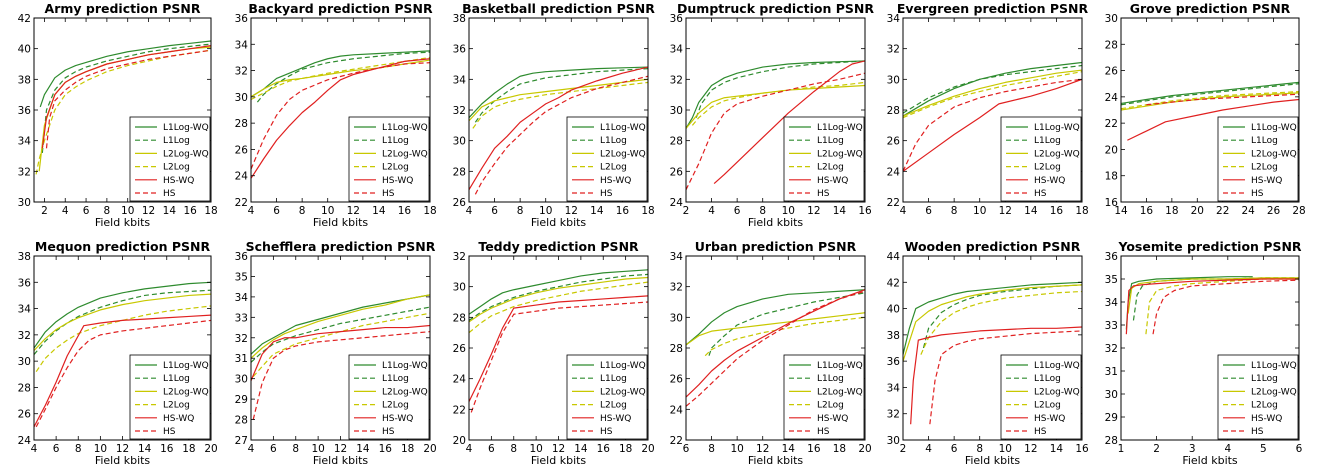 This screenshot has height=469, width=1317. What do you see at coordinates (459, 410) in the screenshot?
I see `y-tick-label: 22` at bounding box center [459, 410].